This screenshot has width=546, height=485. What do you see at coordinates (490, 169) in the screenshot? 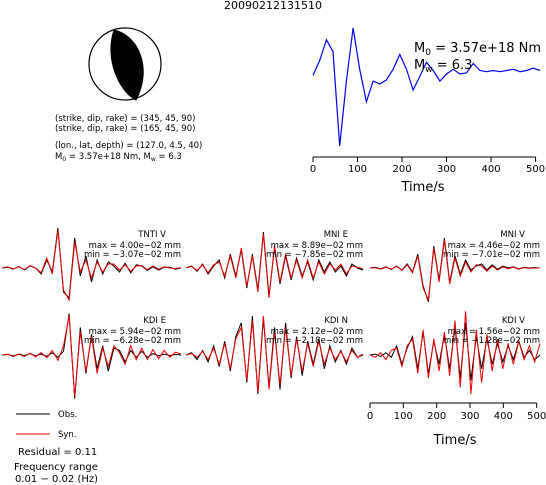
I see `stf-tick-label-400: 400` at bounding box center [490, 169].